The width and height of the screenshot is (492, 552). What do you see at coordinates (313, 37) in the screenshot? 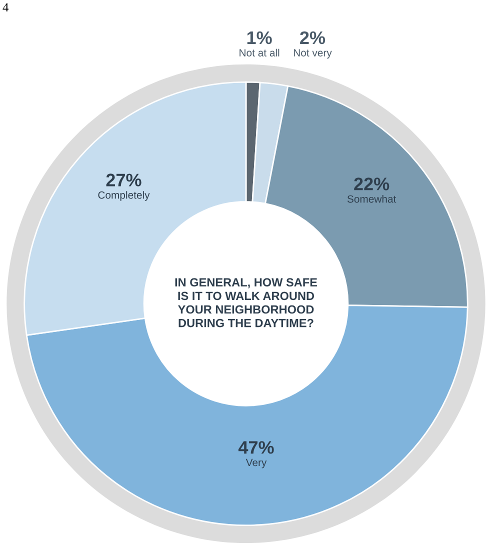
I see `data-label: 2%` at bounding box center [313, 37].